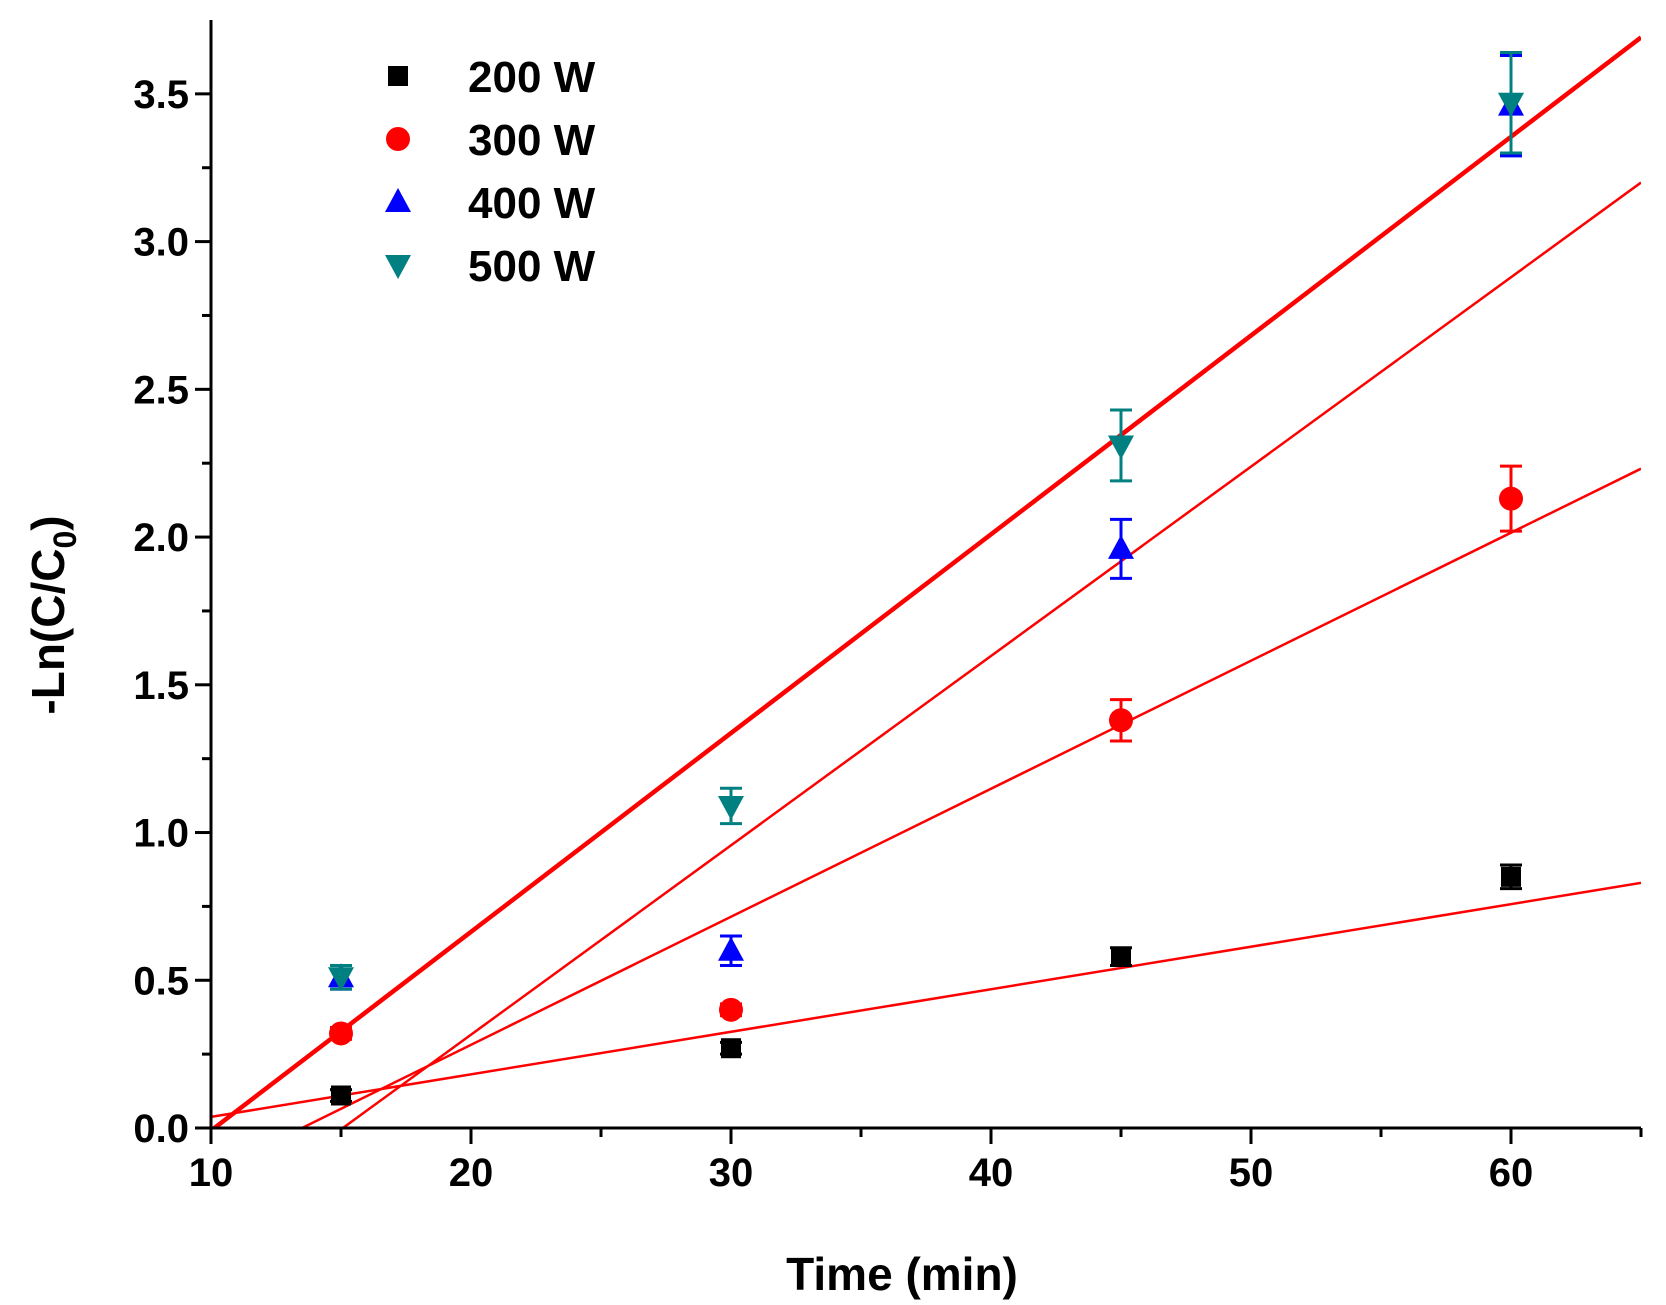  What do you see at coordinates (161, 538) in the screenshot?
I see `y-tick-label: 2.0` at bounding box center [161, 538].